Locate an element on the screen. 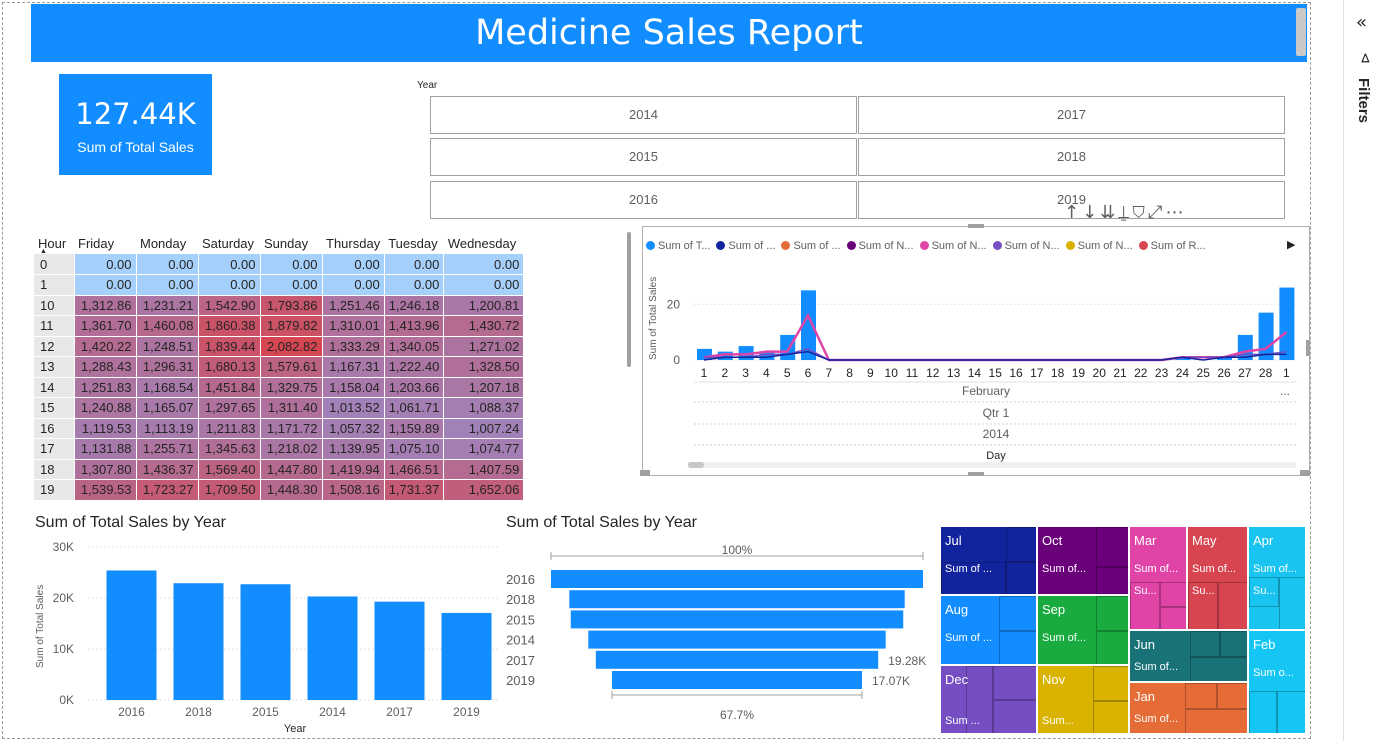 This screenshot has height=741, width=1389. matrix-cell: 1,569.40 is located at coordinates (229, 469).